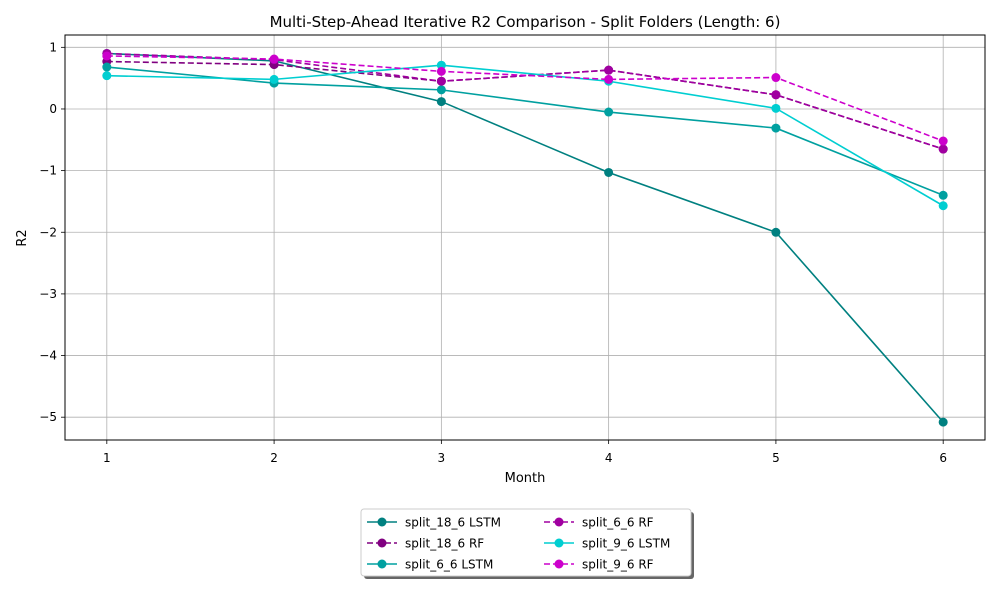 This screenshot has height=600, width=1000. Describe the element at coordinates (943, 458) in the screenshot. I see `x-tick-label: 6` at that location.